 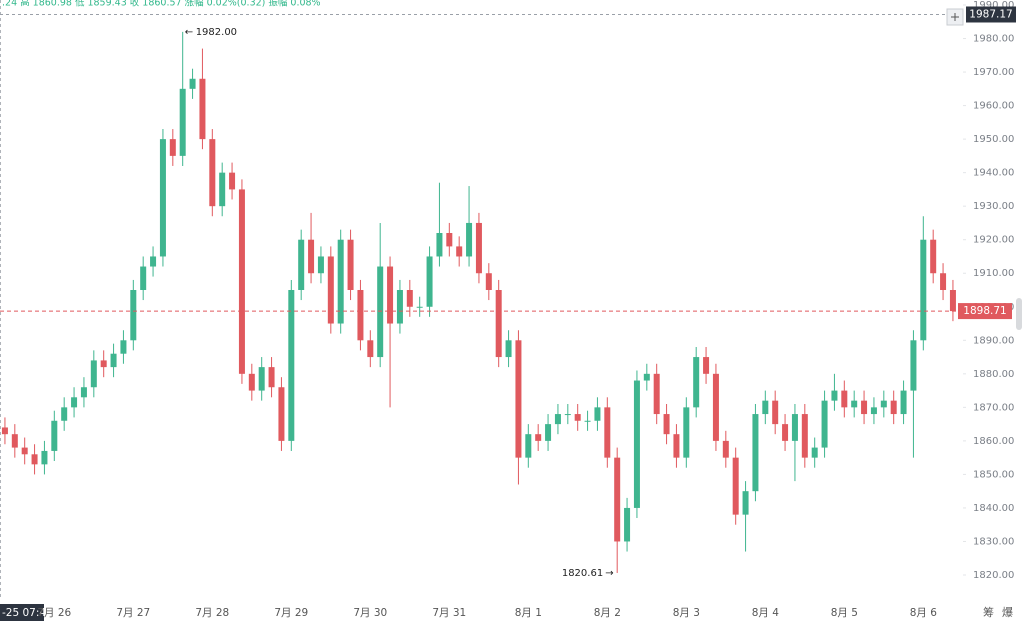 I want to click on max-arrow: ←, so click(x=189, y=32).